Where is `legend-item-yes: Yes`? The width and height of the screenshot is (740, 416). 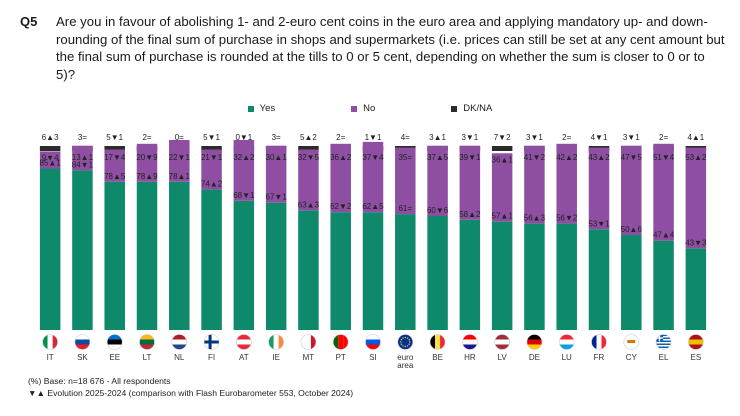 legend-item-yes: Yes is located at coordinates (261, 108).